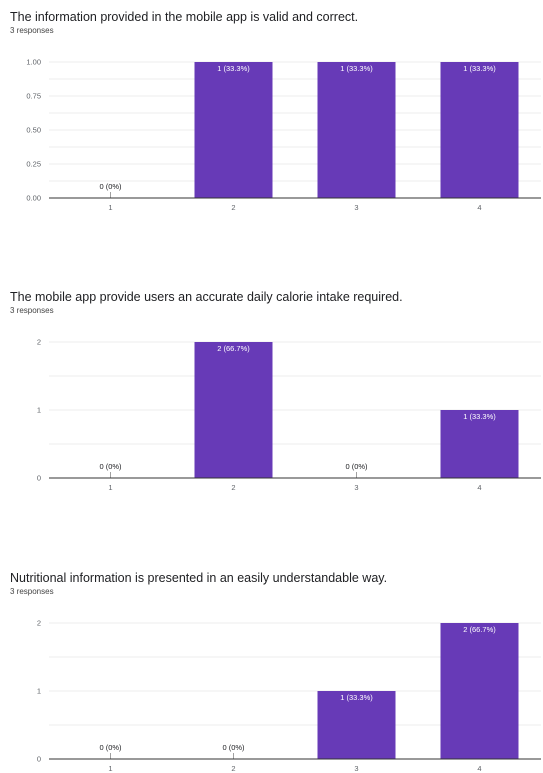 Image resolution: width=543 pixels, height=773 pixels. What do you see at coordinates (33, 62) in the screenshot?
I see `y-tick-label: 1.00` at bounding box center [33, 62].